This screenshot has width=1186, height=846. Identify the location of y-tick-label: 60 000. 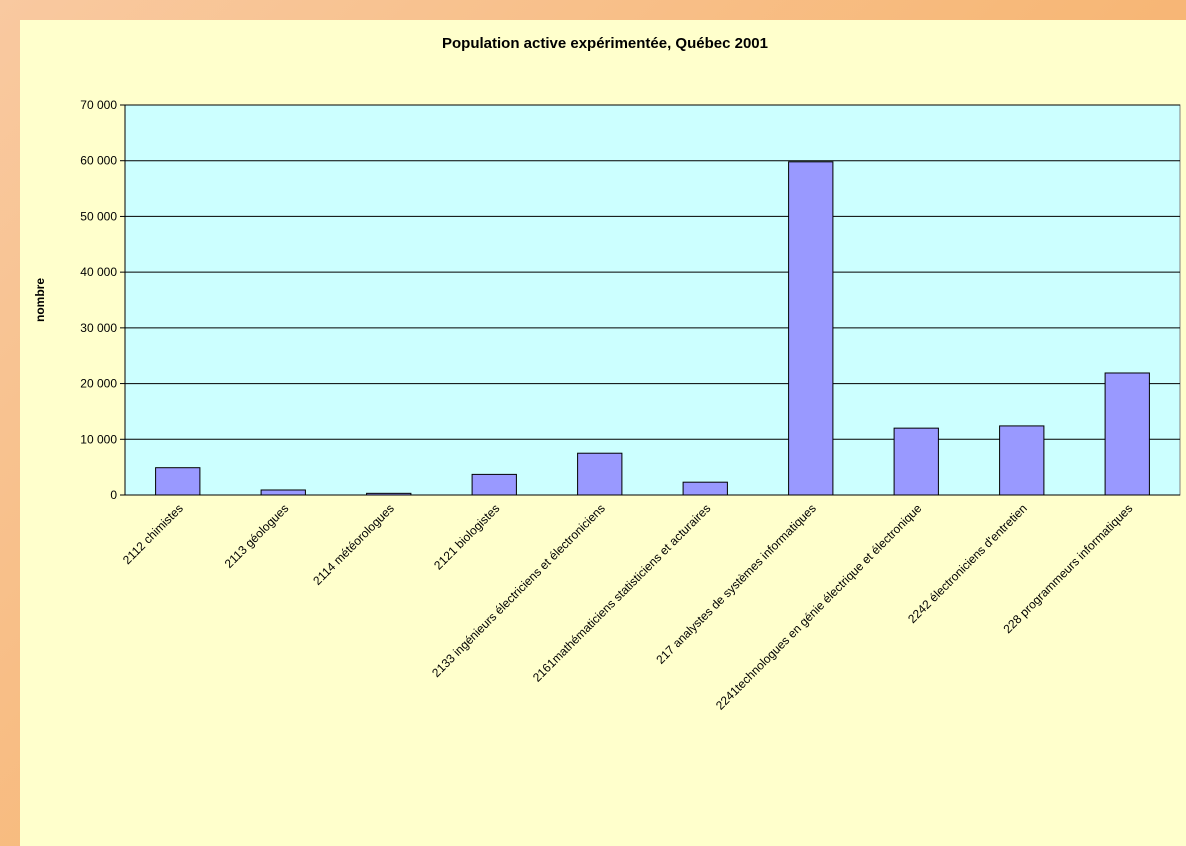
(98, 161).